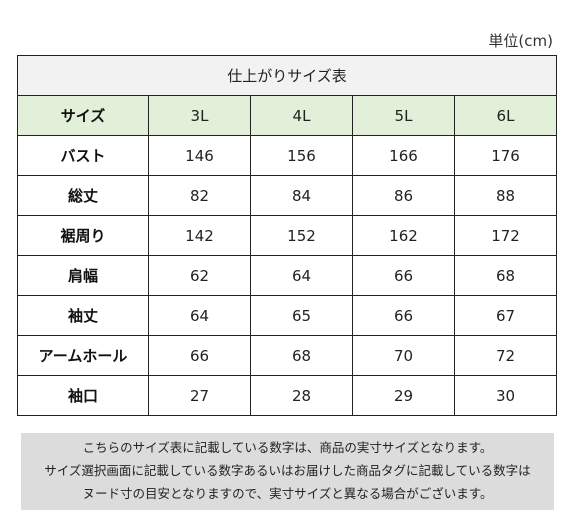 This screenshot has width=567, height=518. I want to click on table-cell: 84, so click(301, 195).